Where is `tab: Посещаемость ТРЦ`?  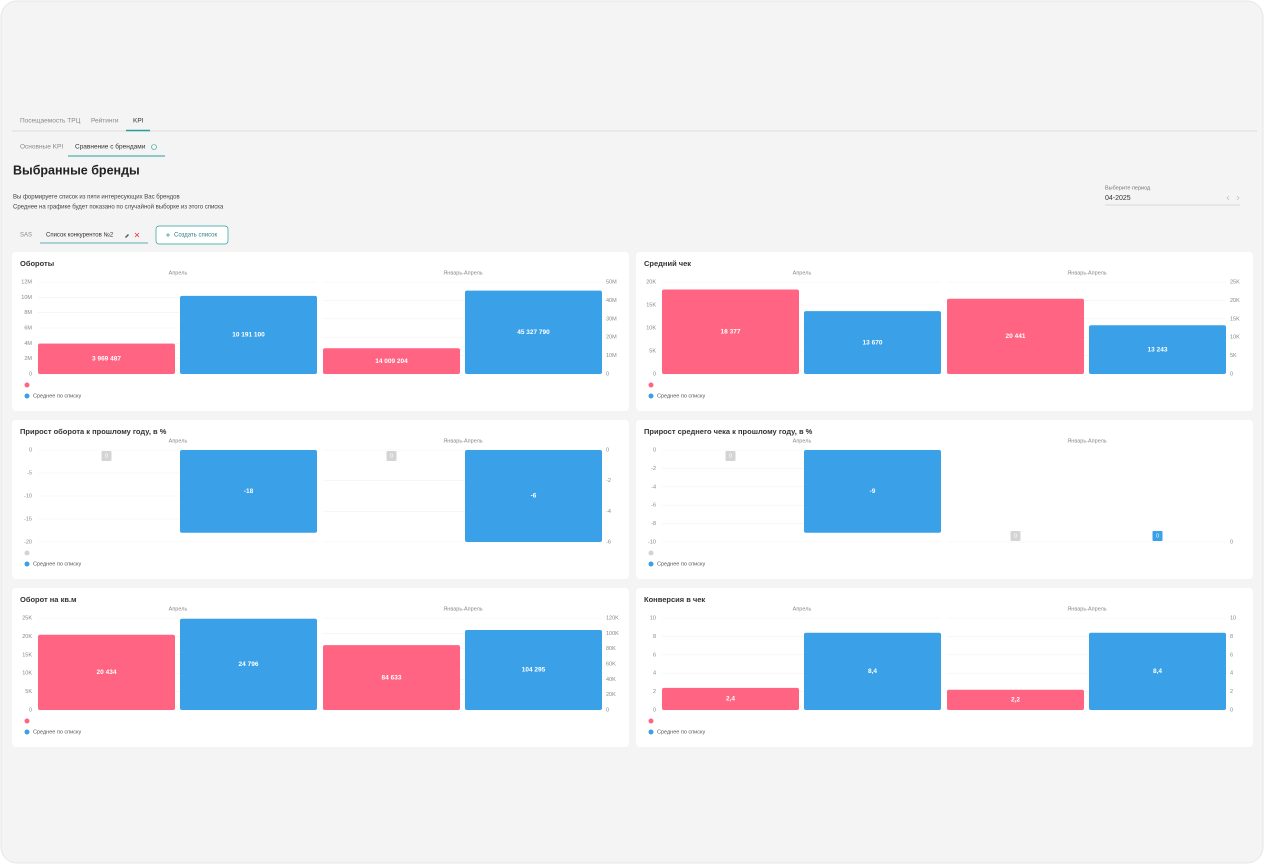 tab: Посещаемость ТРЦ is located at coordinates (50, 121).